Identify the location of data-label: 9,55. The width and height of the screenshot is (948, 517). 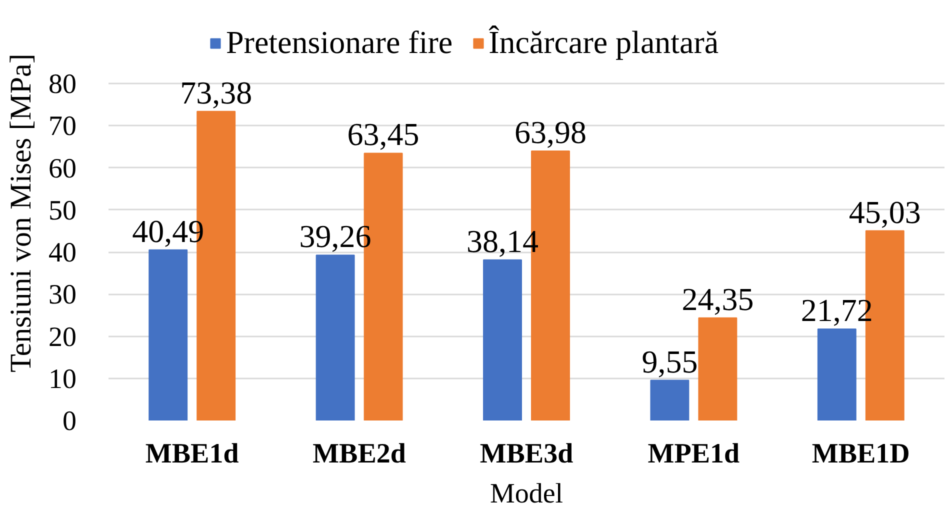
(670, 361).